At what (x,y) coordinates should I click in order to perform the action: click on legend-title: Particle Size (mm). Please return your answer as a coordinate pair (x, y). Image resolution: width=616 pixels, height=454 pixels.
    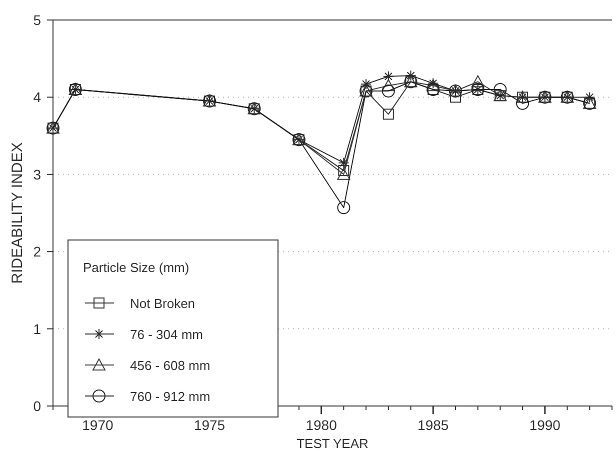
    Looking at the image, I should click on (136, 267).